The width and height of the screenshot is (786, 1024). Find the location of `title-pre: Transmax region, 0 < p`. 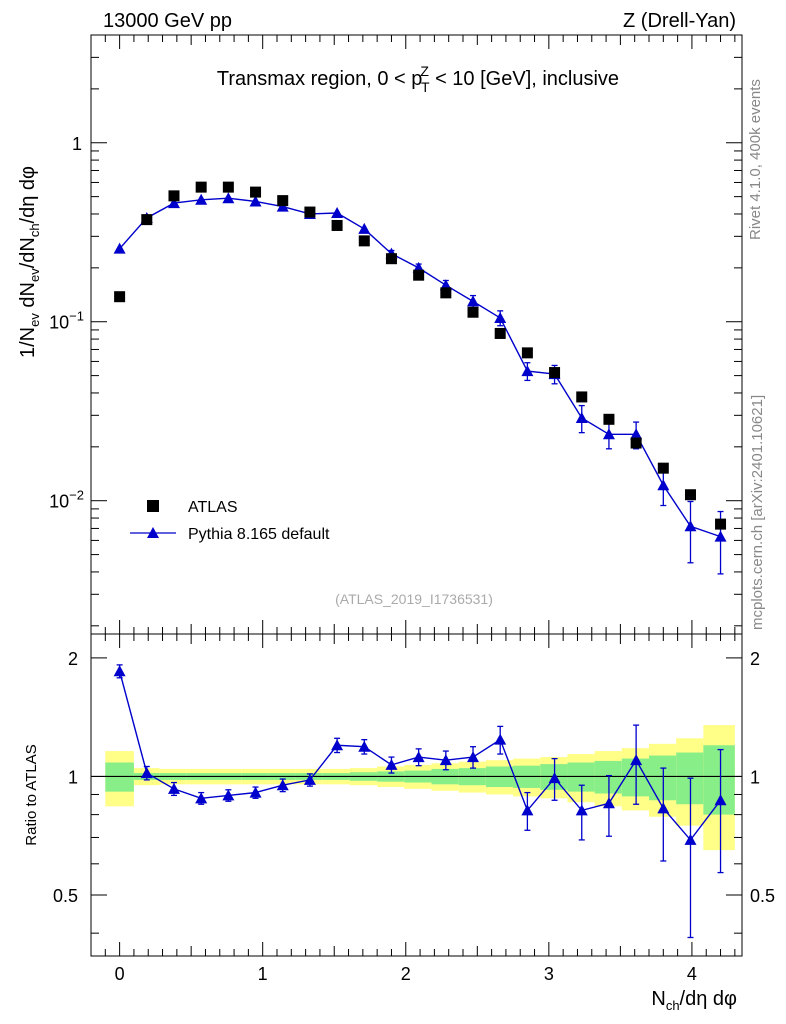

title-pre: Transmax region, 0 < p is located at coordinates (319, 79).